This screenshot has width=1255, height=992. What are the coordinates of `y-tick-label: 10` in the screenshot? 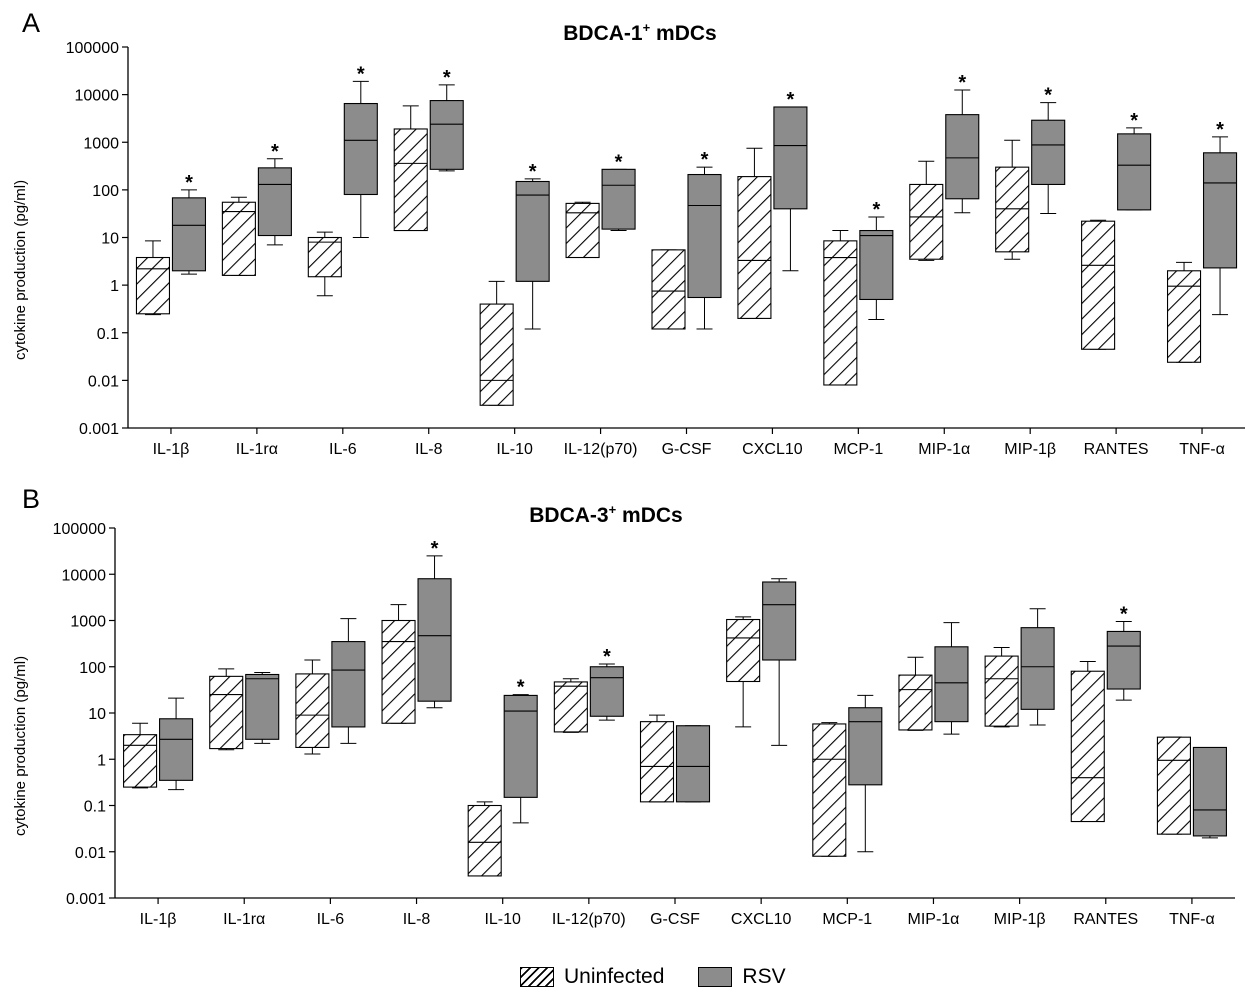 It's located at (97, 714).